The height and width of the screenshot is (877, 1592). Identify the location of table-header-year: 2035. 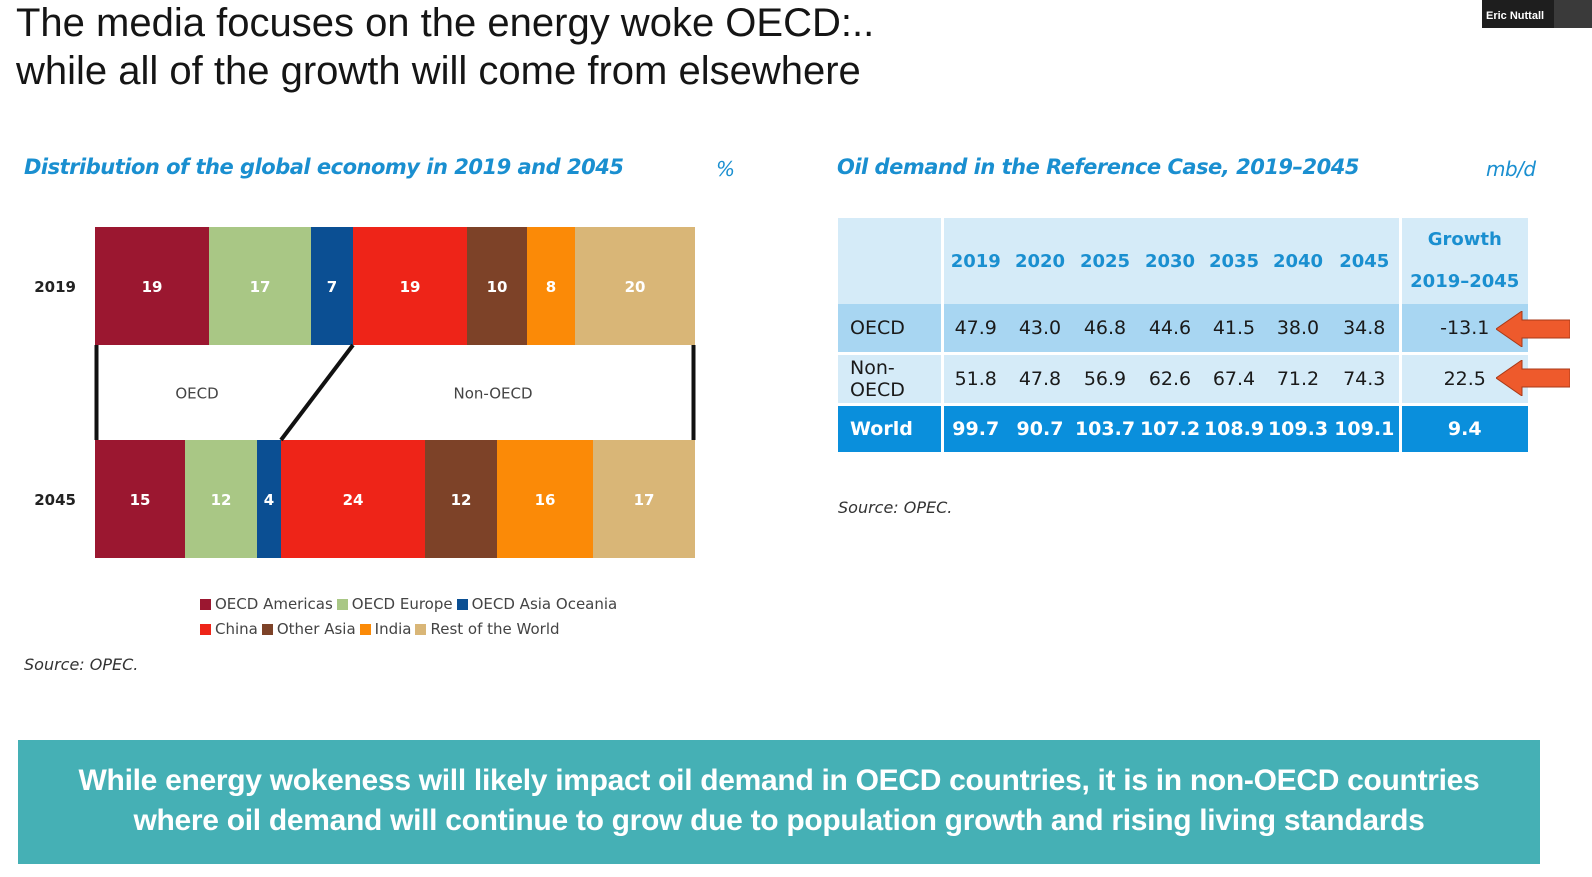
(1234, 261).